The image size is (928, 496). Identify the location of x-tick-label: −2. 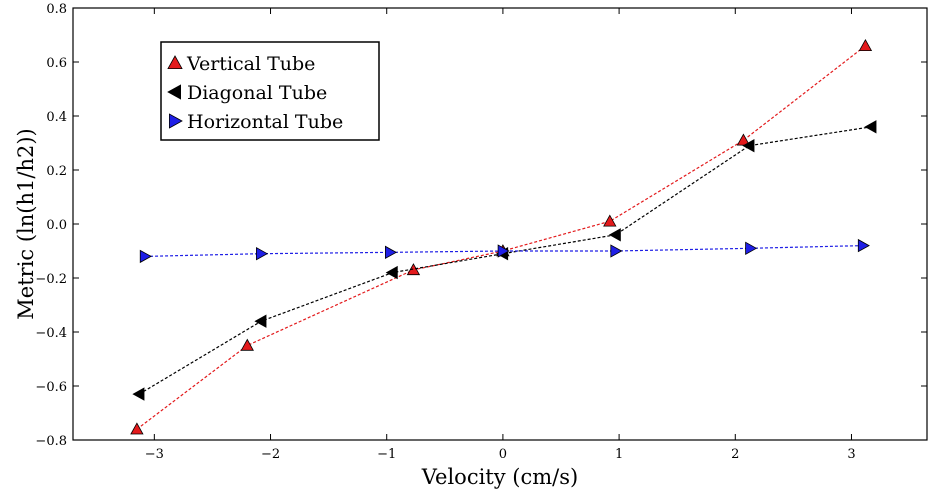
(270, 454).